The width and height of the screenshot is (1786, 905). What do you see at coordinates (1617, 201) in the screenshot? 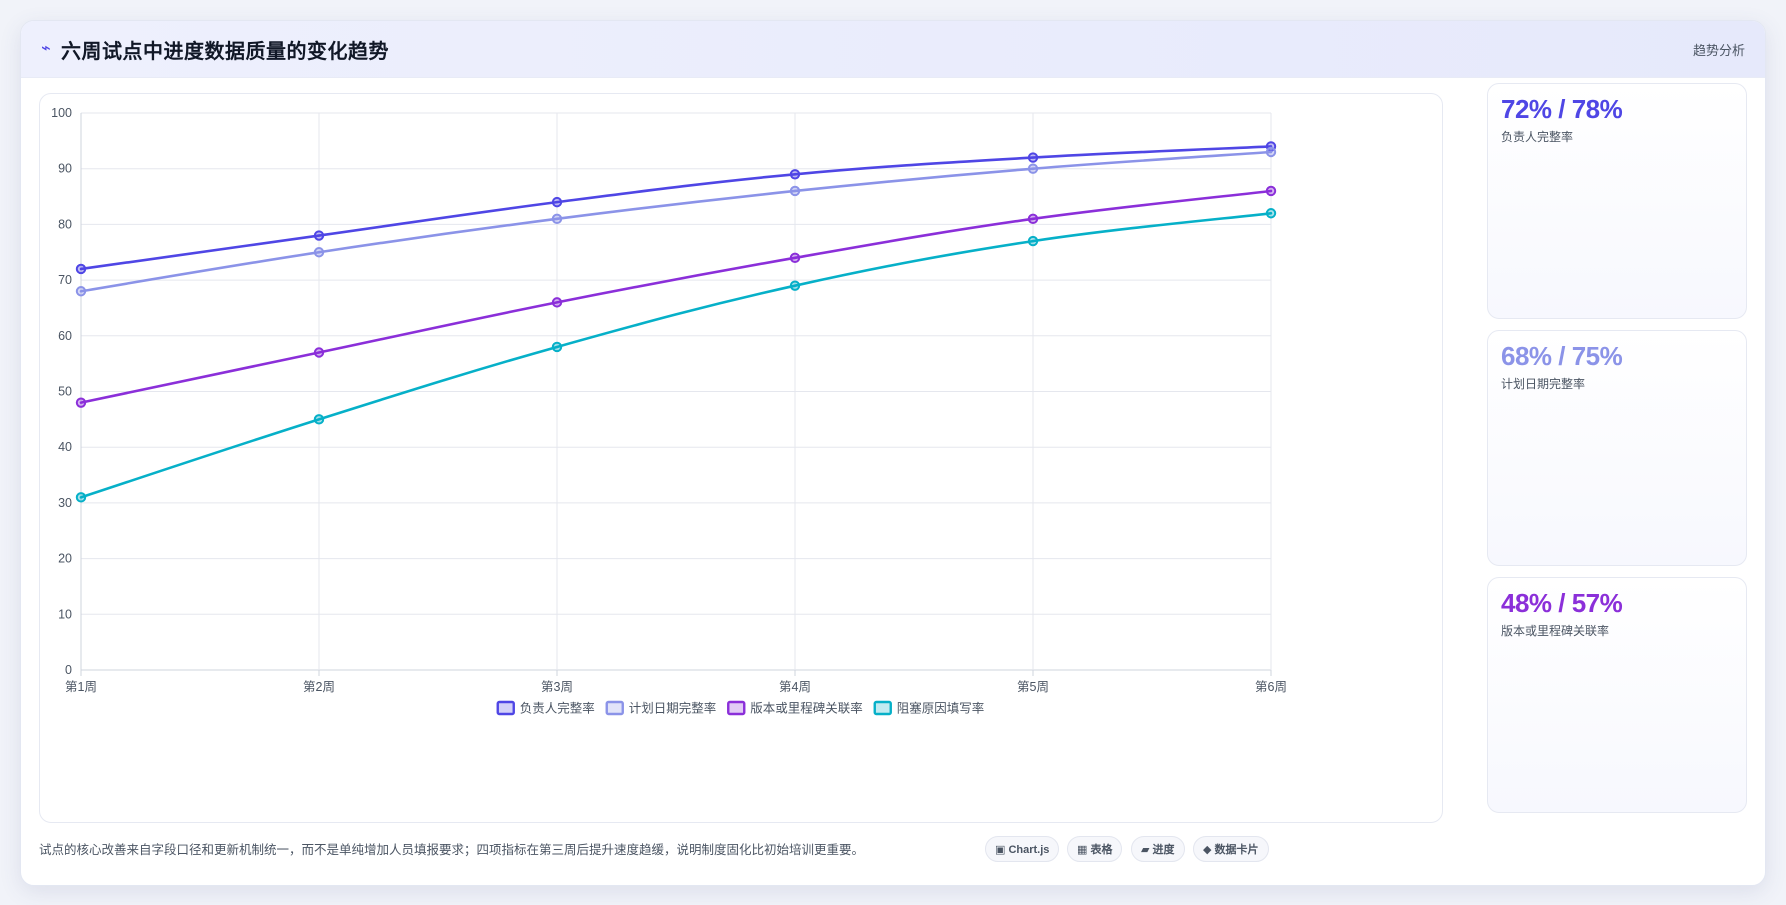
I see `stat-card-owner: 72% / 78% 负责人完整率` at bounding box center [1617, 201].